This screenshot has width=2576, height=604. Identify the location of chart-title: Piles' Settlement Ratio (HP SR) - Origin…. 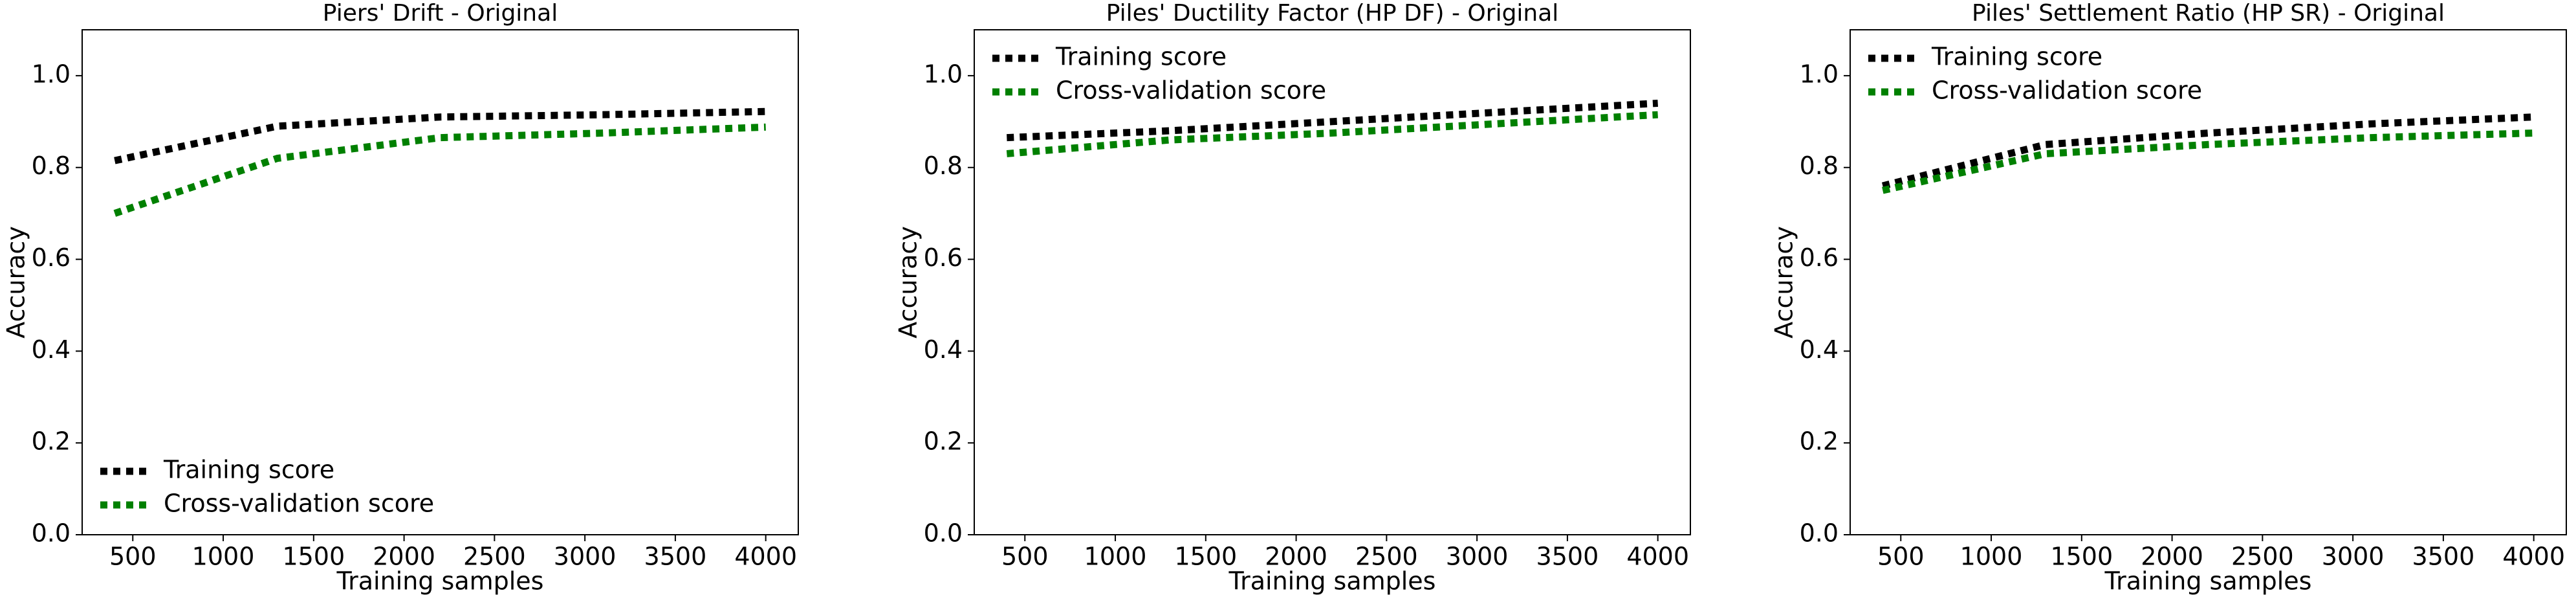
(2208, 14).